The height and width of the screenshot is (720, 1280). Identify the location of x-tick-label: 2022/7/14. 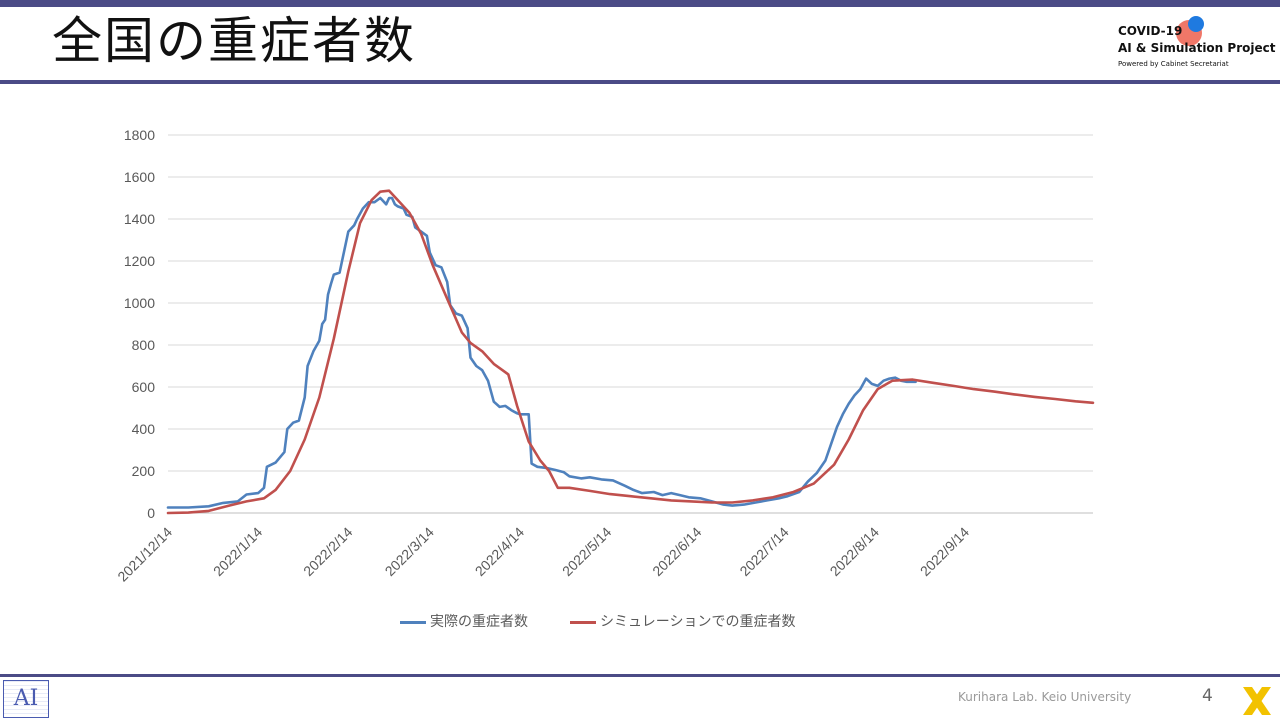
(764, 552).